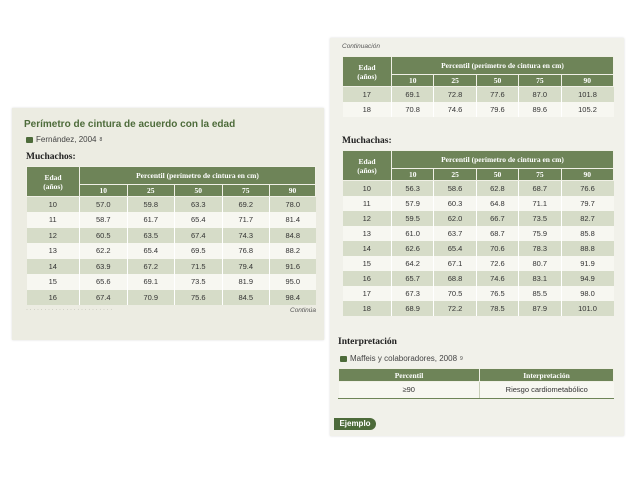 Image resolution: width=640 pixels, height=480 pixels. What do you see at coordinates (412, 263) in the screenshot?
I see `value-cell: 64.2` at bounding box center [412, 263].